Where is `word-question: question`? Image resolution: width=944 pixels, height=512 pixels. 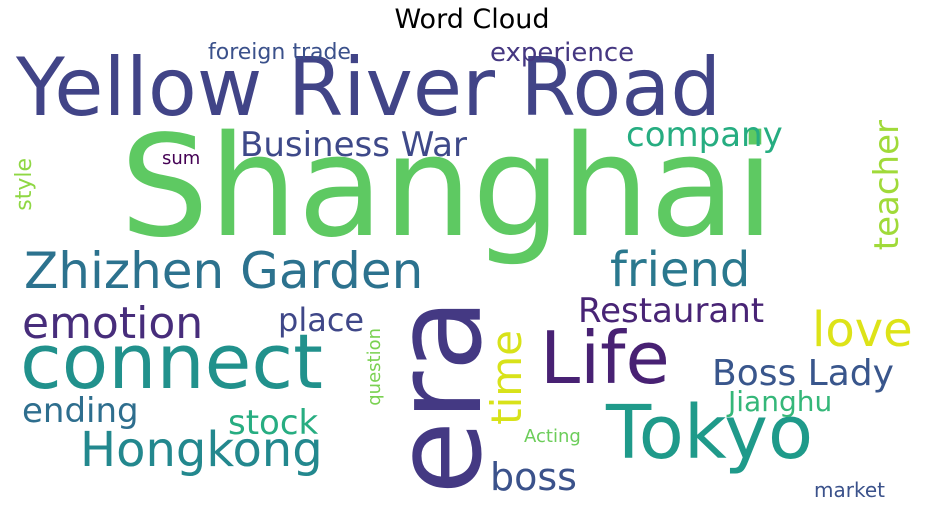 word-question: question is located at coordinates (374, 367).